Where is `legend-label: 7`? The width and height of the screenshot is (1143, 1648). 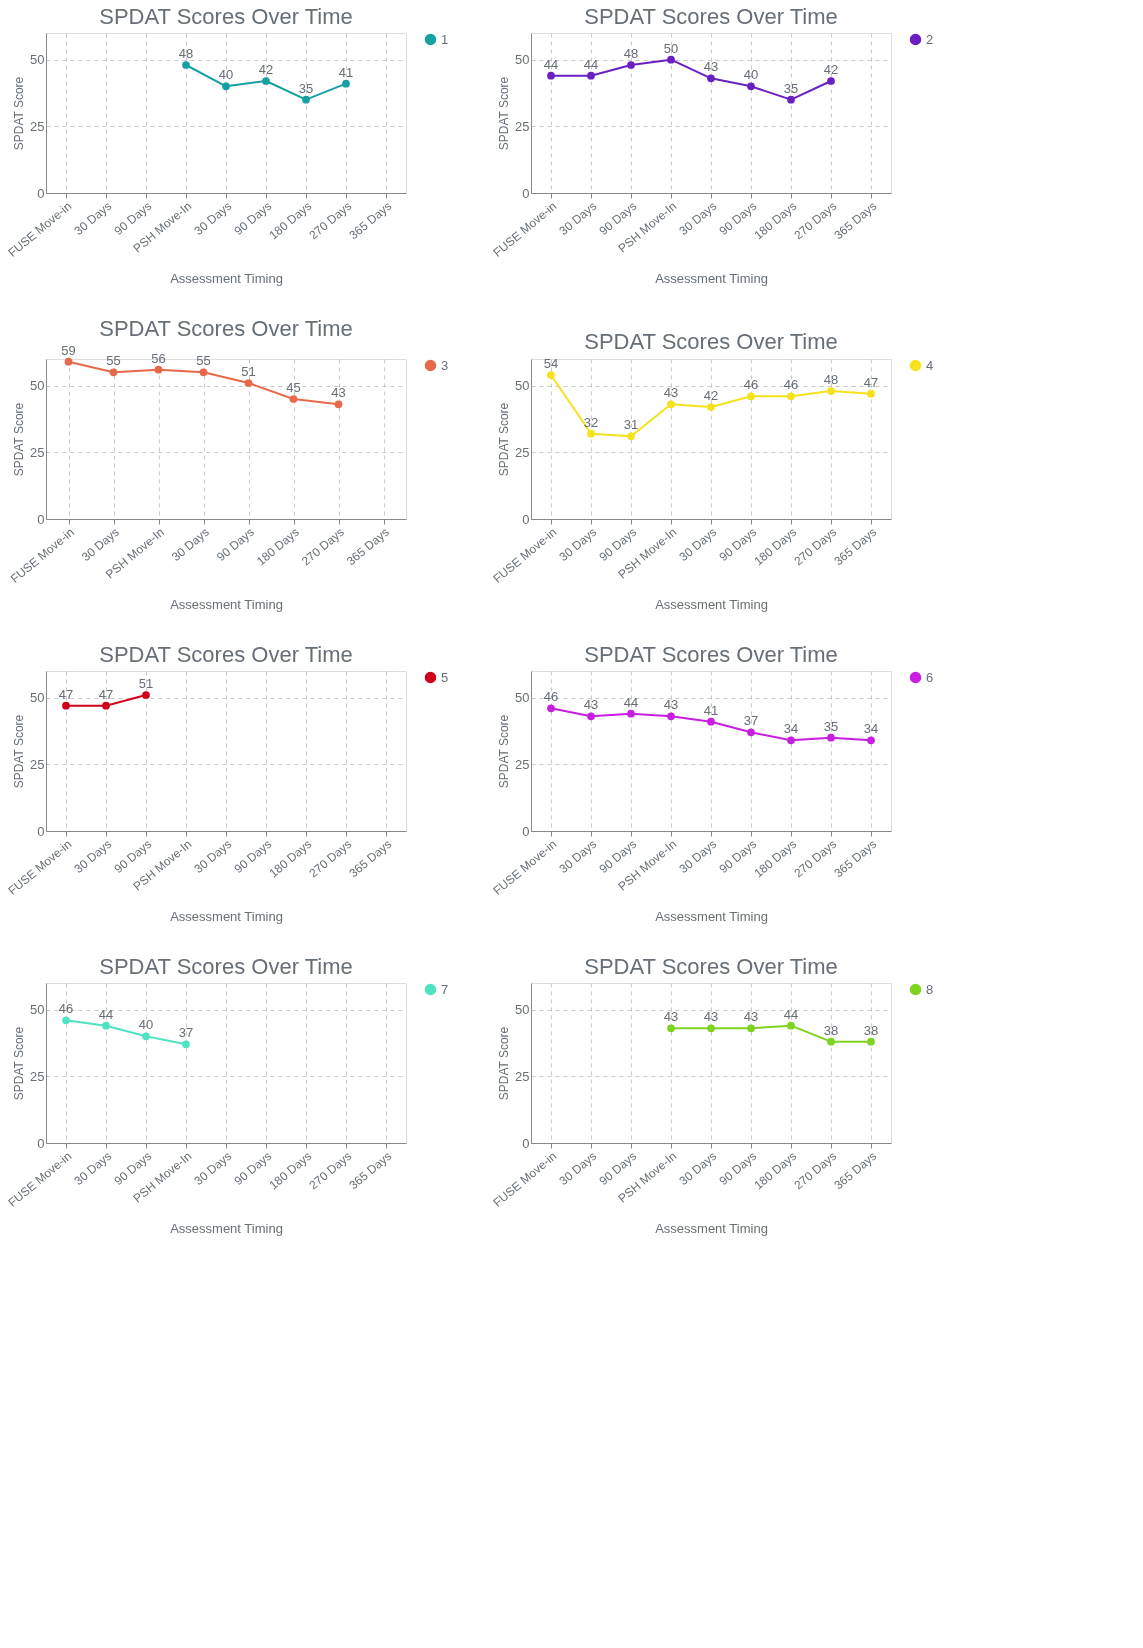
legend-label: 7 is located at coordinates (445, 989).